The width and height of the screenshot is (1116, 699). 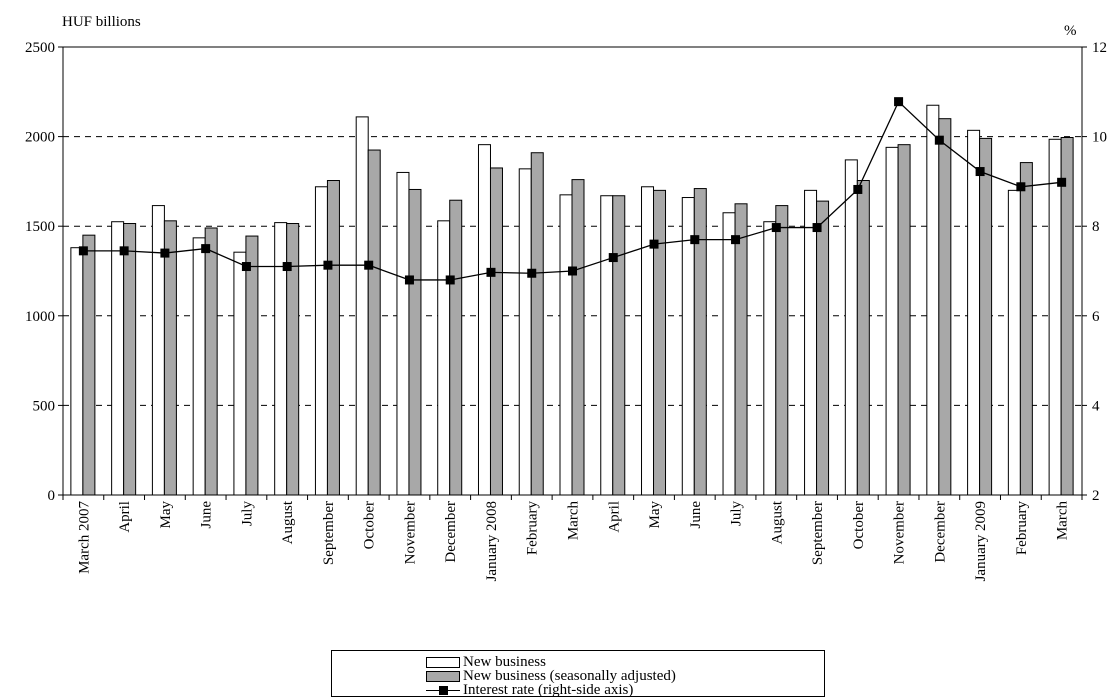 What do you see at coordinates (548, 690) in the screenshot?
I see `legend-label-interest-rate: Interest rate (right-side axis)` at bounding box center [548, 690].